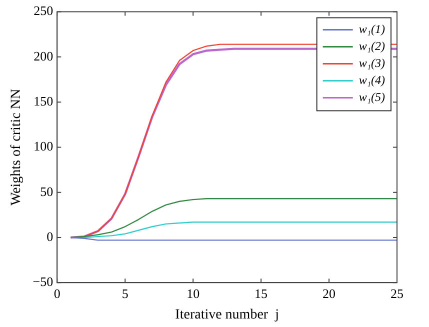 This screenshot has width=429, height=327. Describe the element at coordinates (372, 45) in the screenshot. I see `legend-label: w₁(2)` at that location.